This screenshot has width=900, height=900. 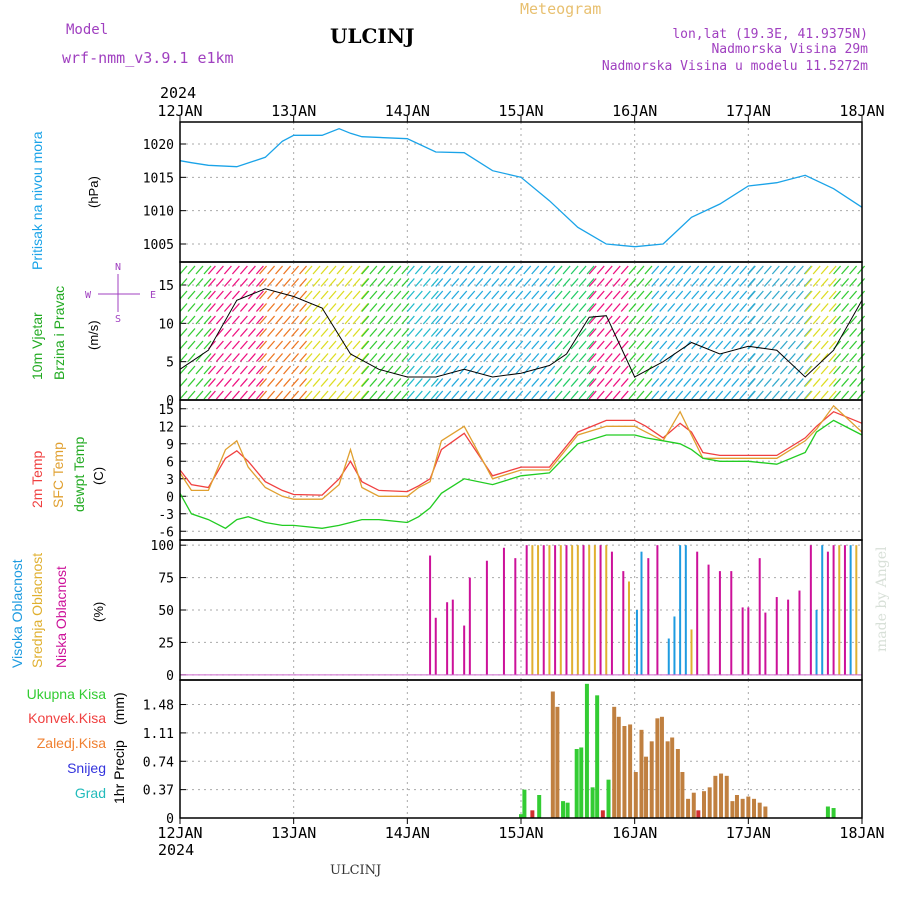 What do you see at coordinates (158, 212) in the screenshot?
I see `y-tick-label: 1010` at bounding box center [158, 212].